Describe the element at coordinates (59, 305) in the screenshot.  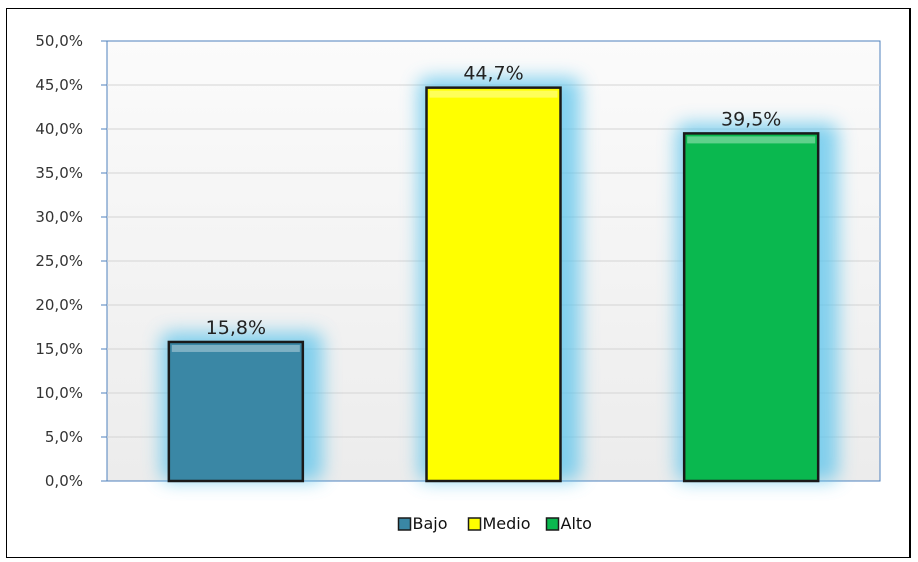
I see `y-tick-label: 20,0%` at that location.